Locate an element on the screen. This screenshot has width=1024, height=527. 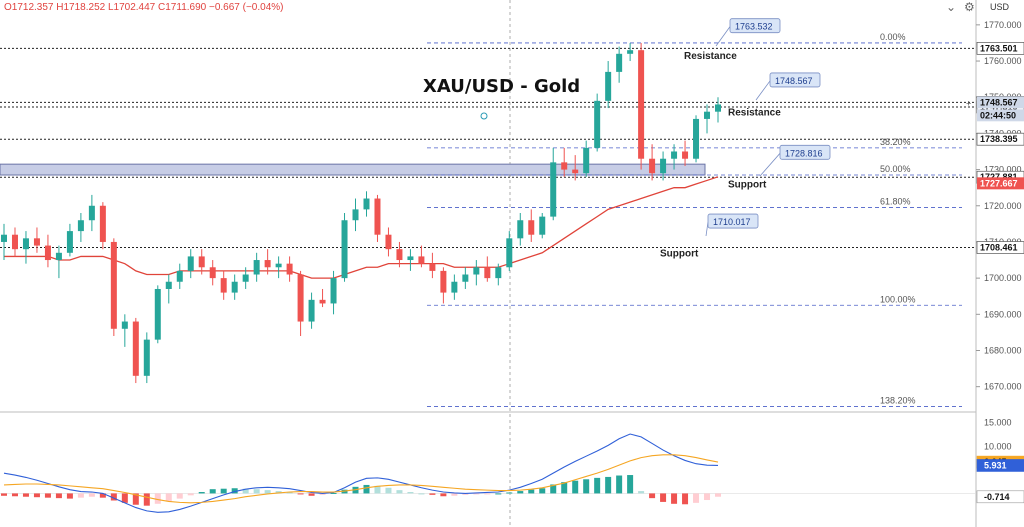
macd-tick-label: 10.000 is located at coordinates (998, 446).